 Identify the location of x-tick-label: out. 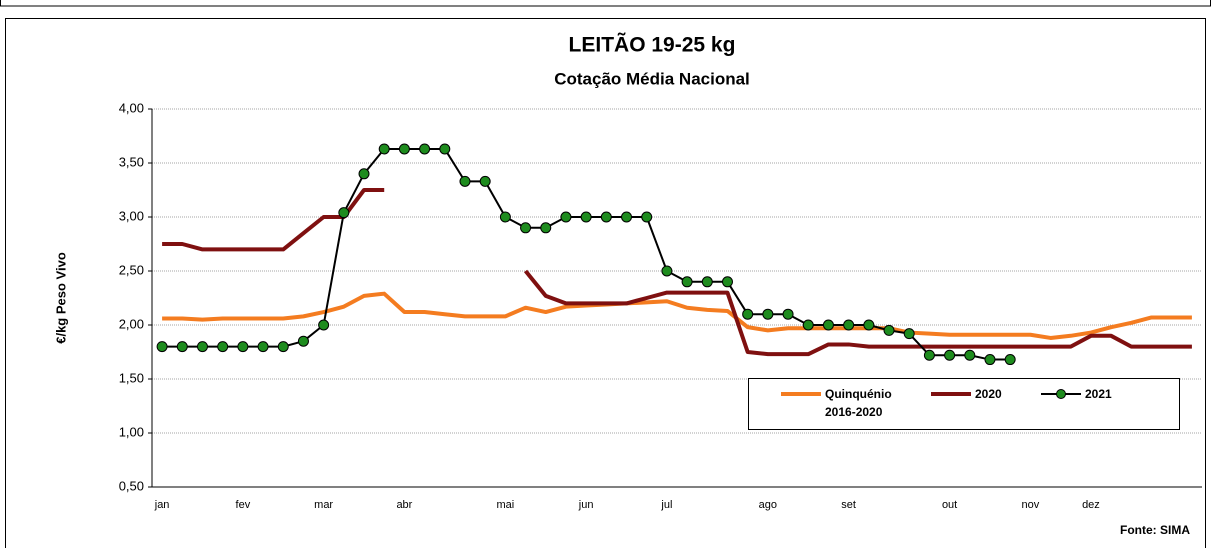
(949, 505).